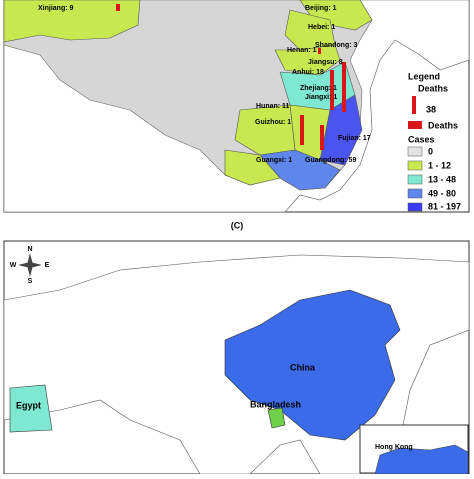 This screenshot has width=474, height=479. I want to click on province-label: Anhui: 18, so click(308, 72).